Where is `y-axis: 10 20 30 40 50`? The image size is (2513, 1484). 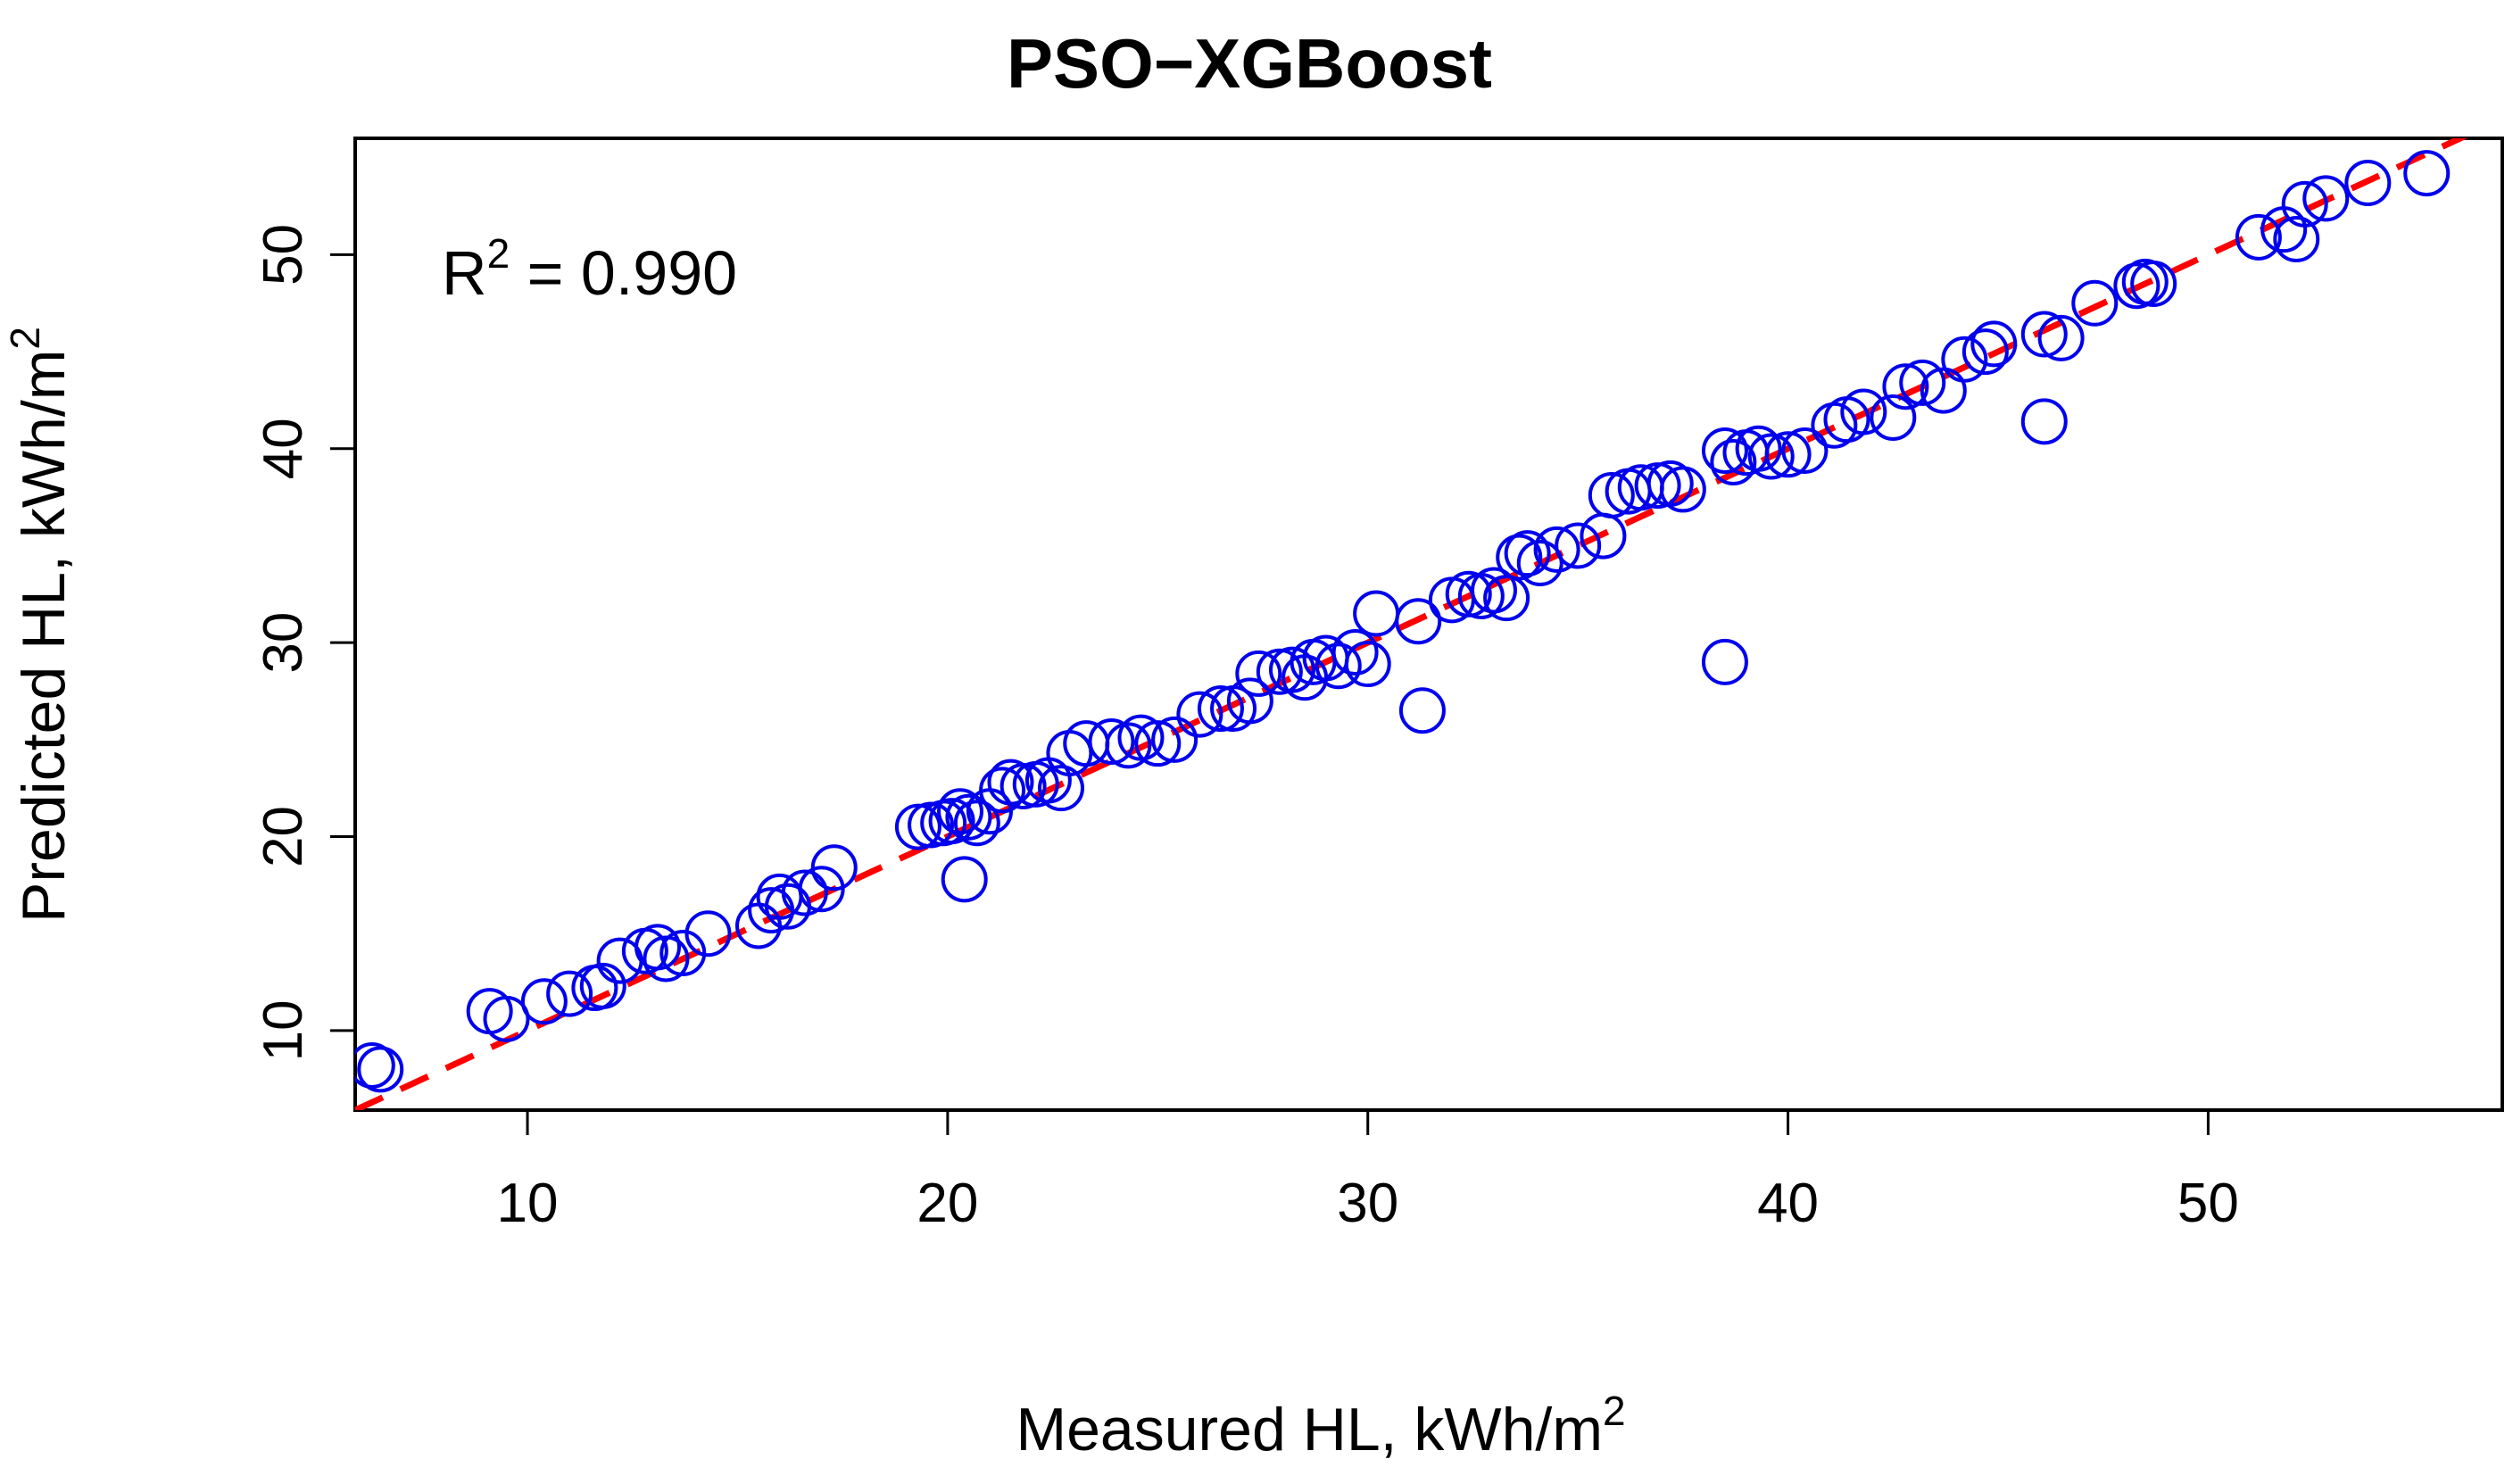
y-axis: 10 20 30 40 50 is located at coordinates (305, 642).